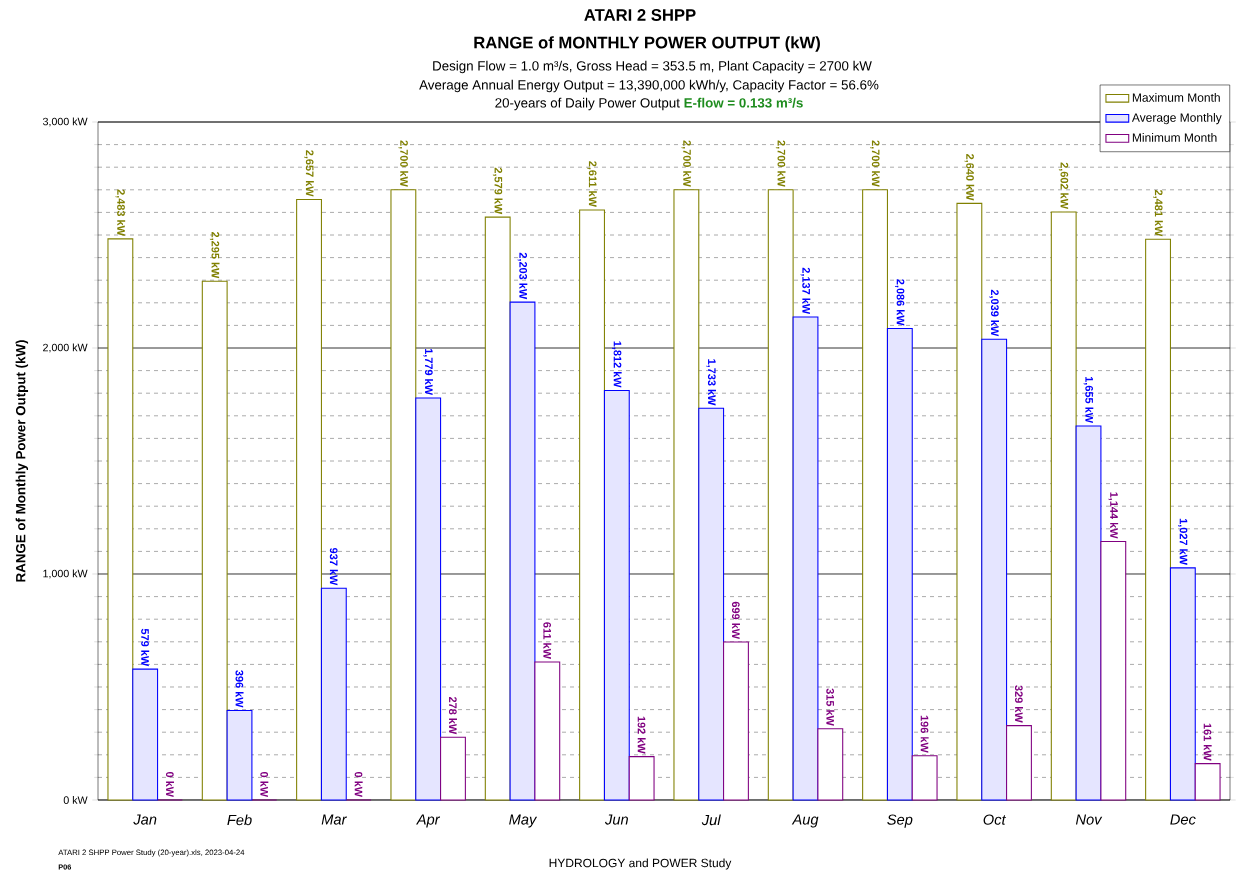 This screenshot has height=876, width=1241. Describe the element at coordinates (649, 86) in the screenshot. I see `text: Average Annual Energy Output = 13,390,000 kWh/y, Capacity Factor = 56.6%` at that location.